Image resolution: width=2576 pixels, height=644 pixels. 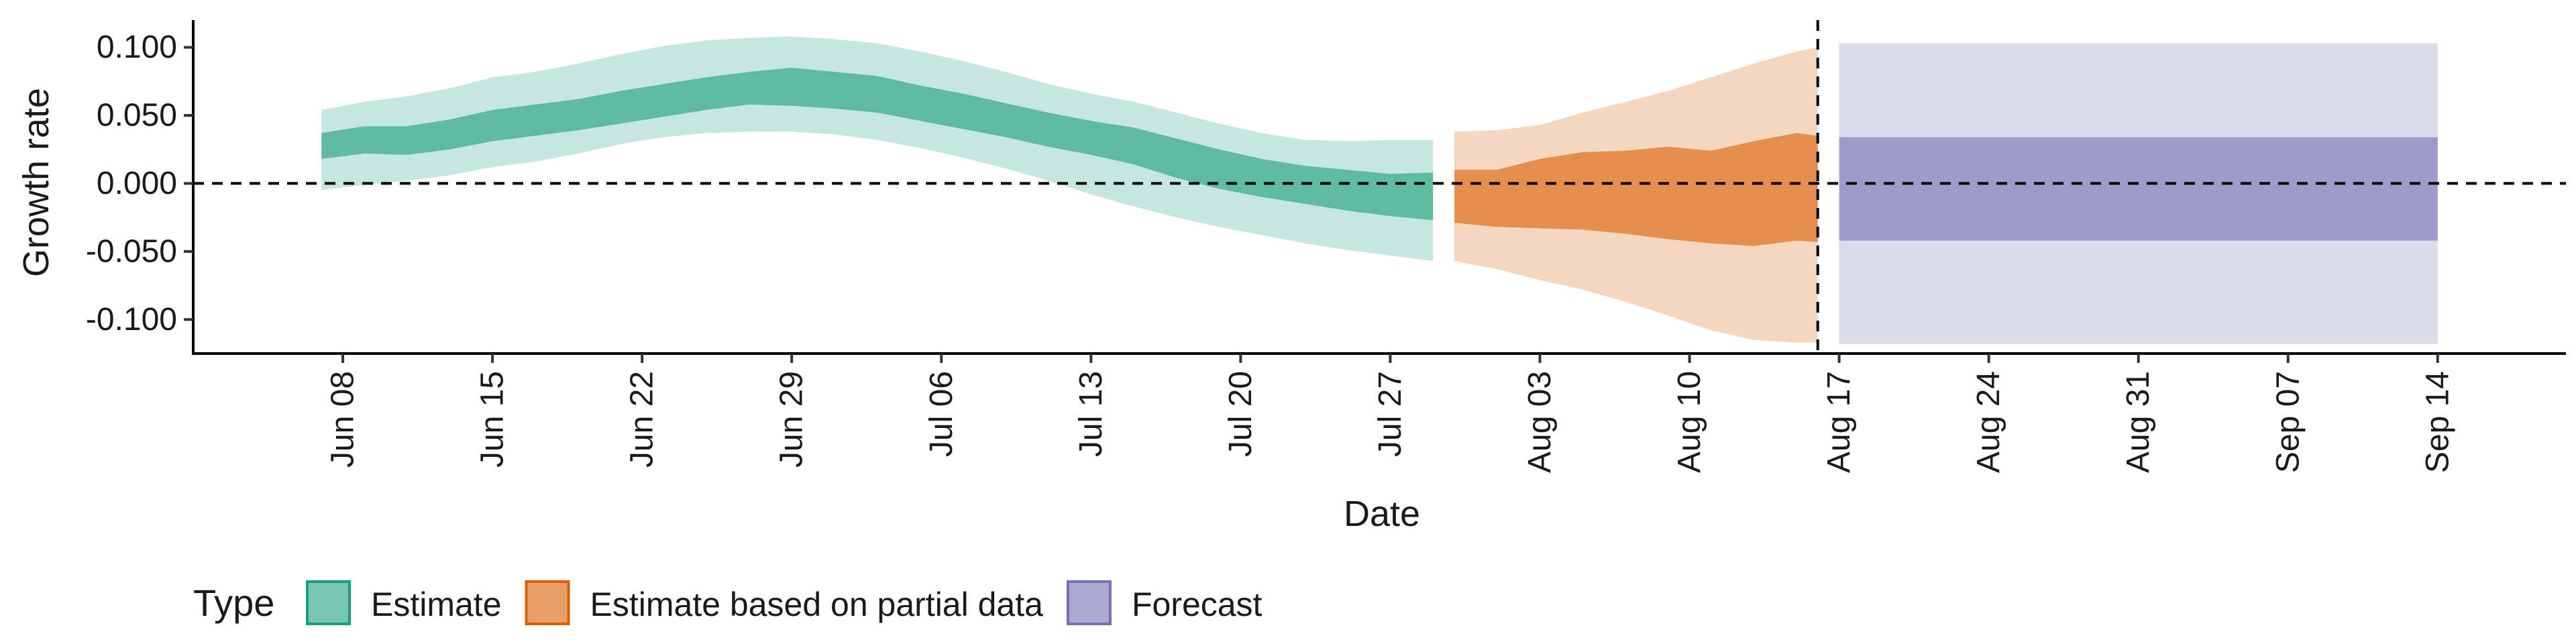 I want to click on x-tick-label: Aug 03, so click(x=1540, y=422).